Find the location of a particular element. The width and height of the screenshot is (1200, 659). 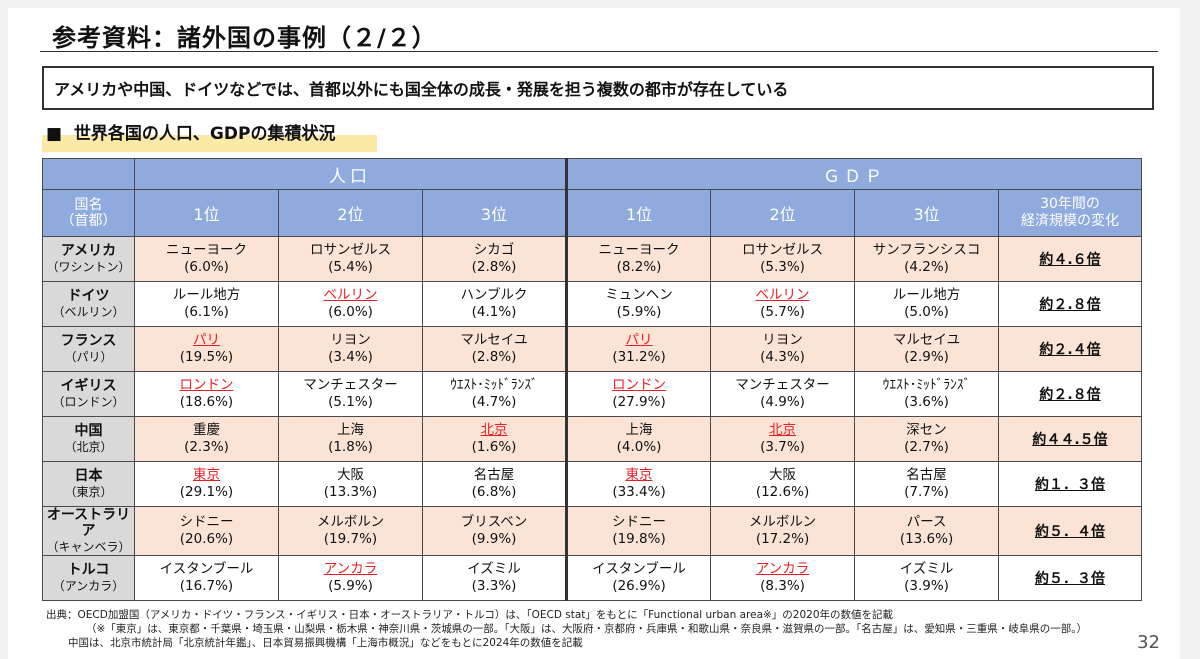

share-percent: (26.9%) is located at coordinates (639, 586).